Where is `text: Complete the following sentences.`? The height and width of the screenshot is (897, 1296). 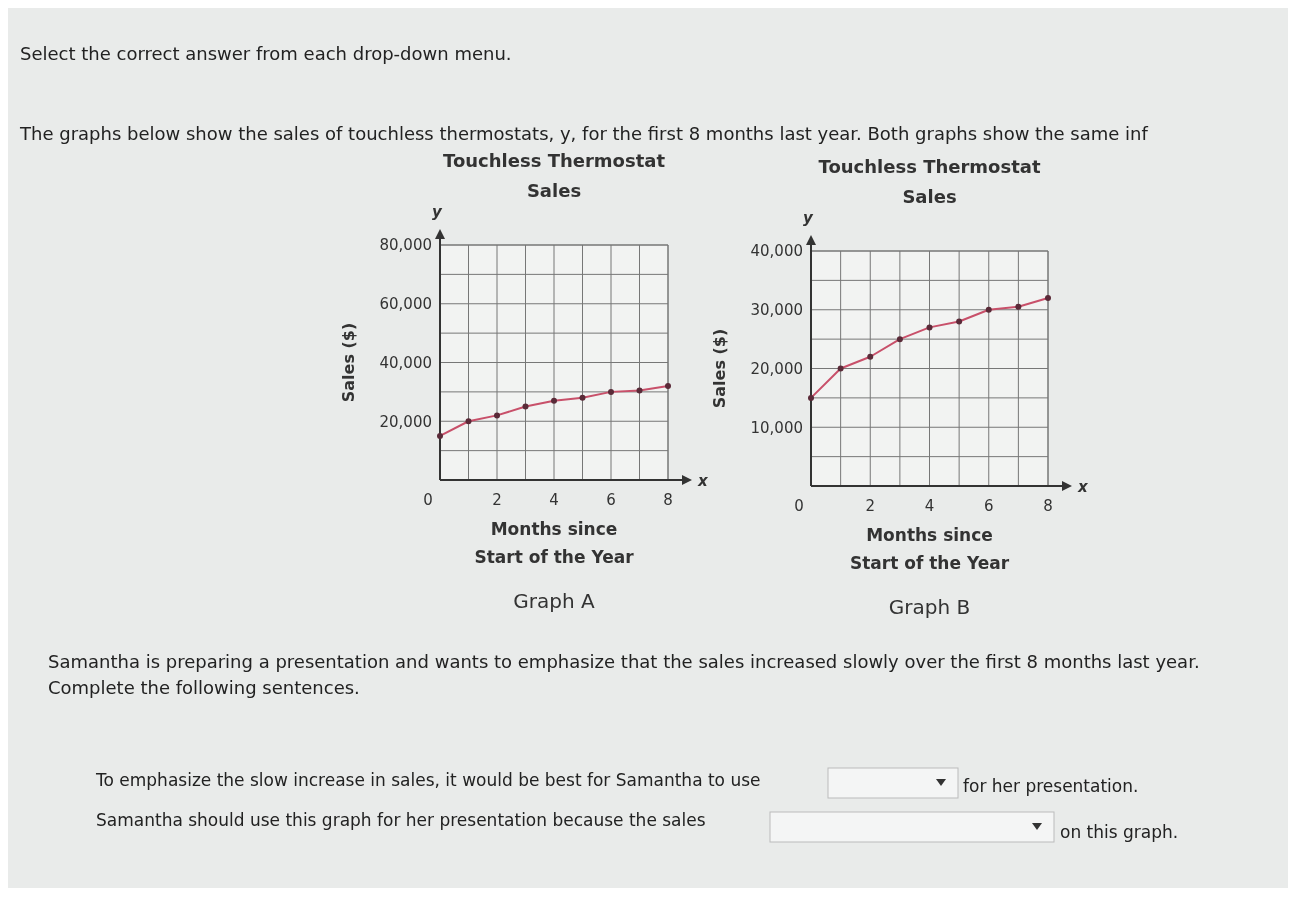 text: Complete the following sentences. is located at coordinates (204, 687).